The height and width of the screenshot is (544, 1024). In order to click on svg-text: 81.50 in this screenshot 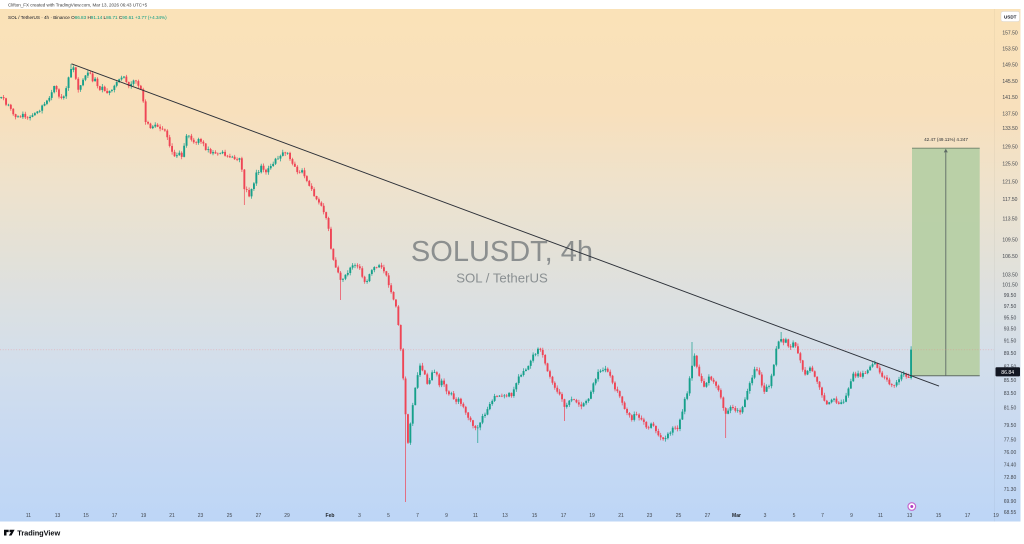, I will do `click(1010, 409)`.